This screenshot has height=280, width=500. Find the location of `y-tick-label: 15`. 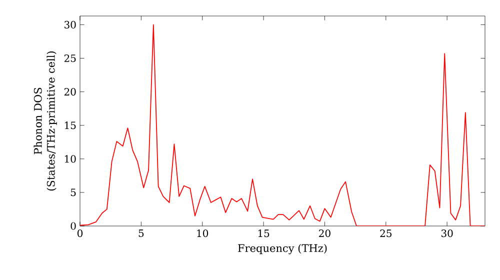

y-tick-label: 15 is located at coordinates (70, 126).